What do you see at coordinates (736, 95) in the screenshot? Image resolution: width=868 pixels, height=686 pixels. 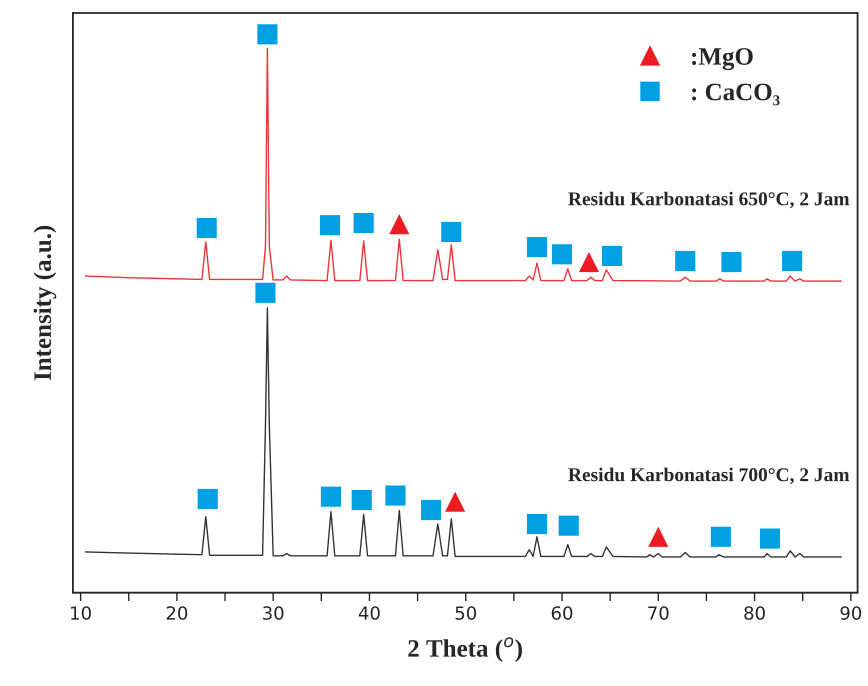 I see `legend-label: : CaCO₃` at bounding box center [736, 95].